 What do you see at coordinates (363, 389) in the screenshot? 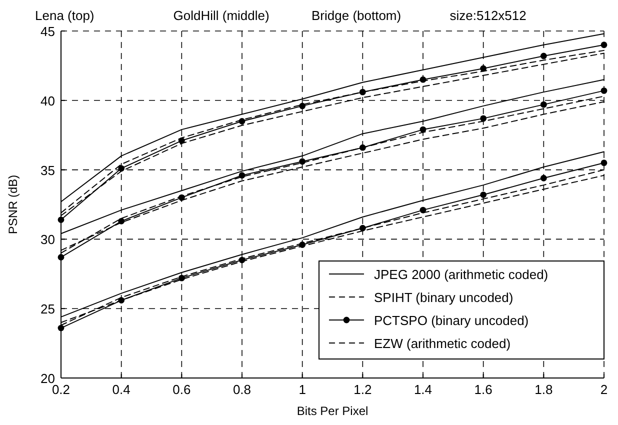
I see `x-tick-label: 1.2` at bounding box center [363, 389].